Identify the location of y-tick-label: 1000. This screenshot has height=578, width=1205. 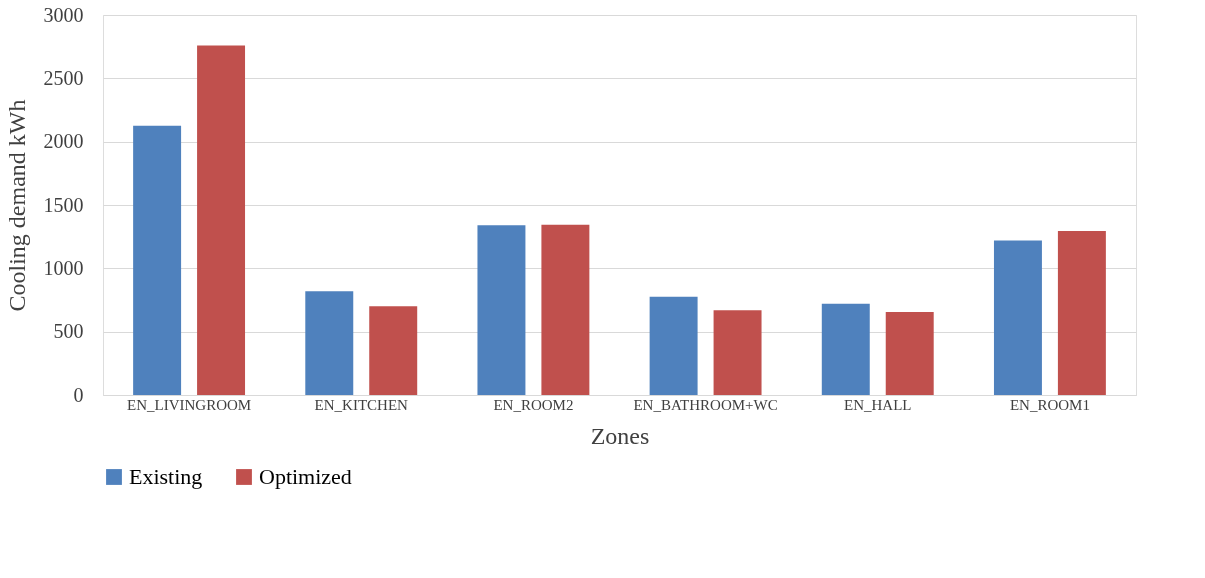
(63, 267).